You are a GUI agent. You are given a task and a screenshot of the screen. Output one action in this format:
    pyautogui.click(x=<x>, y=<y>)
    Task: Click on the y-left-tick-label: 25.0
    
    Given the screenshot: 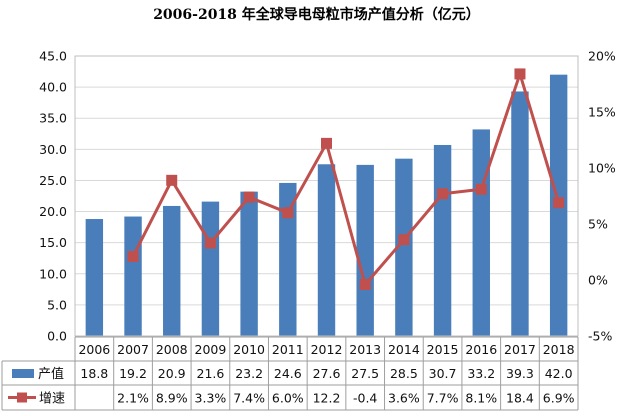 What is the action you would take?
    pyautogui.click(x=53, y=180)
    